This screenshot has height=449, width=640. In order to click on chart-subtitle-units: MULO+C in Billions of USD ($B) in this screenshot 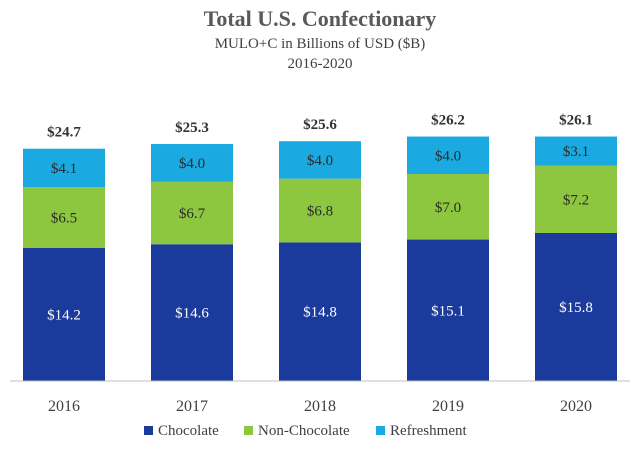, I will do `click(320, 44)`.